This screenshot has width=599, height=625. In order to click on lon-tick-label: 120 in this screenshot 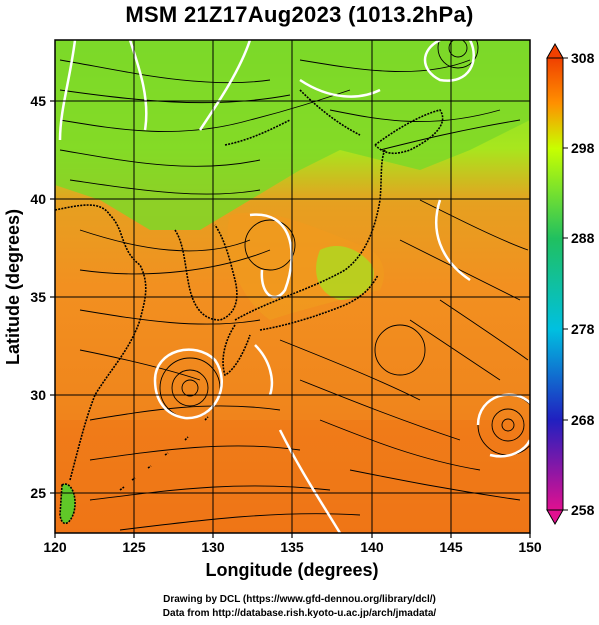, I will do `click(55, 547)`.